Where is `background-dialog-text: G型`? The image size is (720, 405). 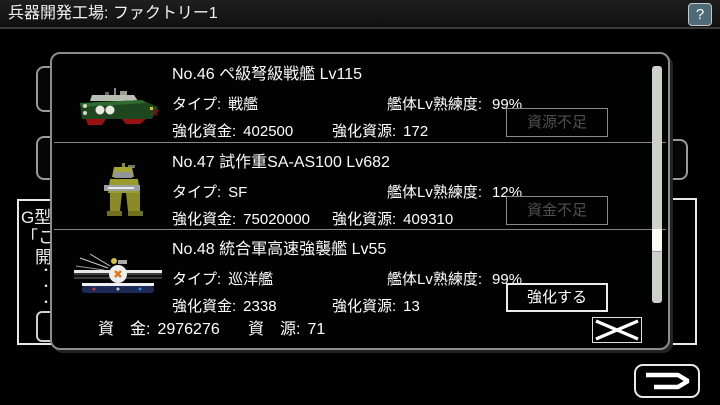 background-dialog-text: G型 is located at coordinates (36, 217).